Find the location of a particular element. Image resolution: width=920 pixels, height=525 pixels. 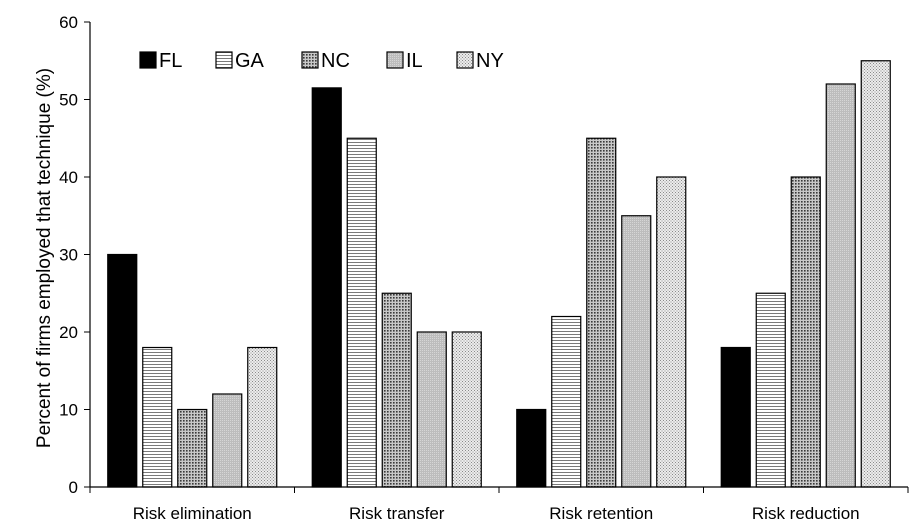

x-tick-label: Risk transfer is located at coordinates (397, 513).